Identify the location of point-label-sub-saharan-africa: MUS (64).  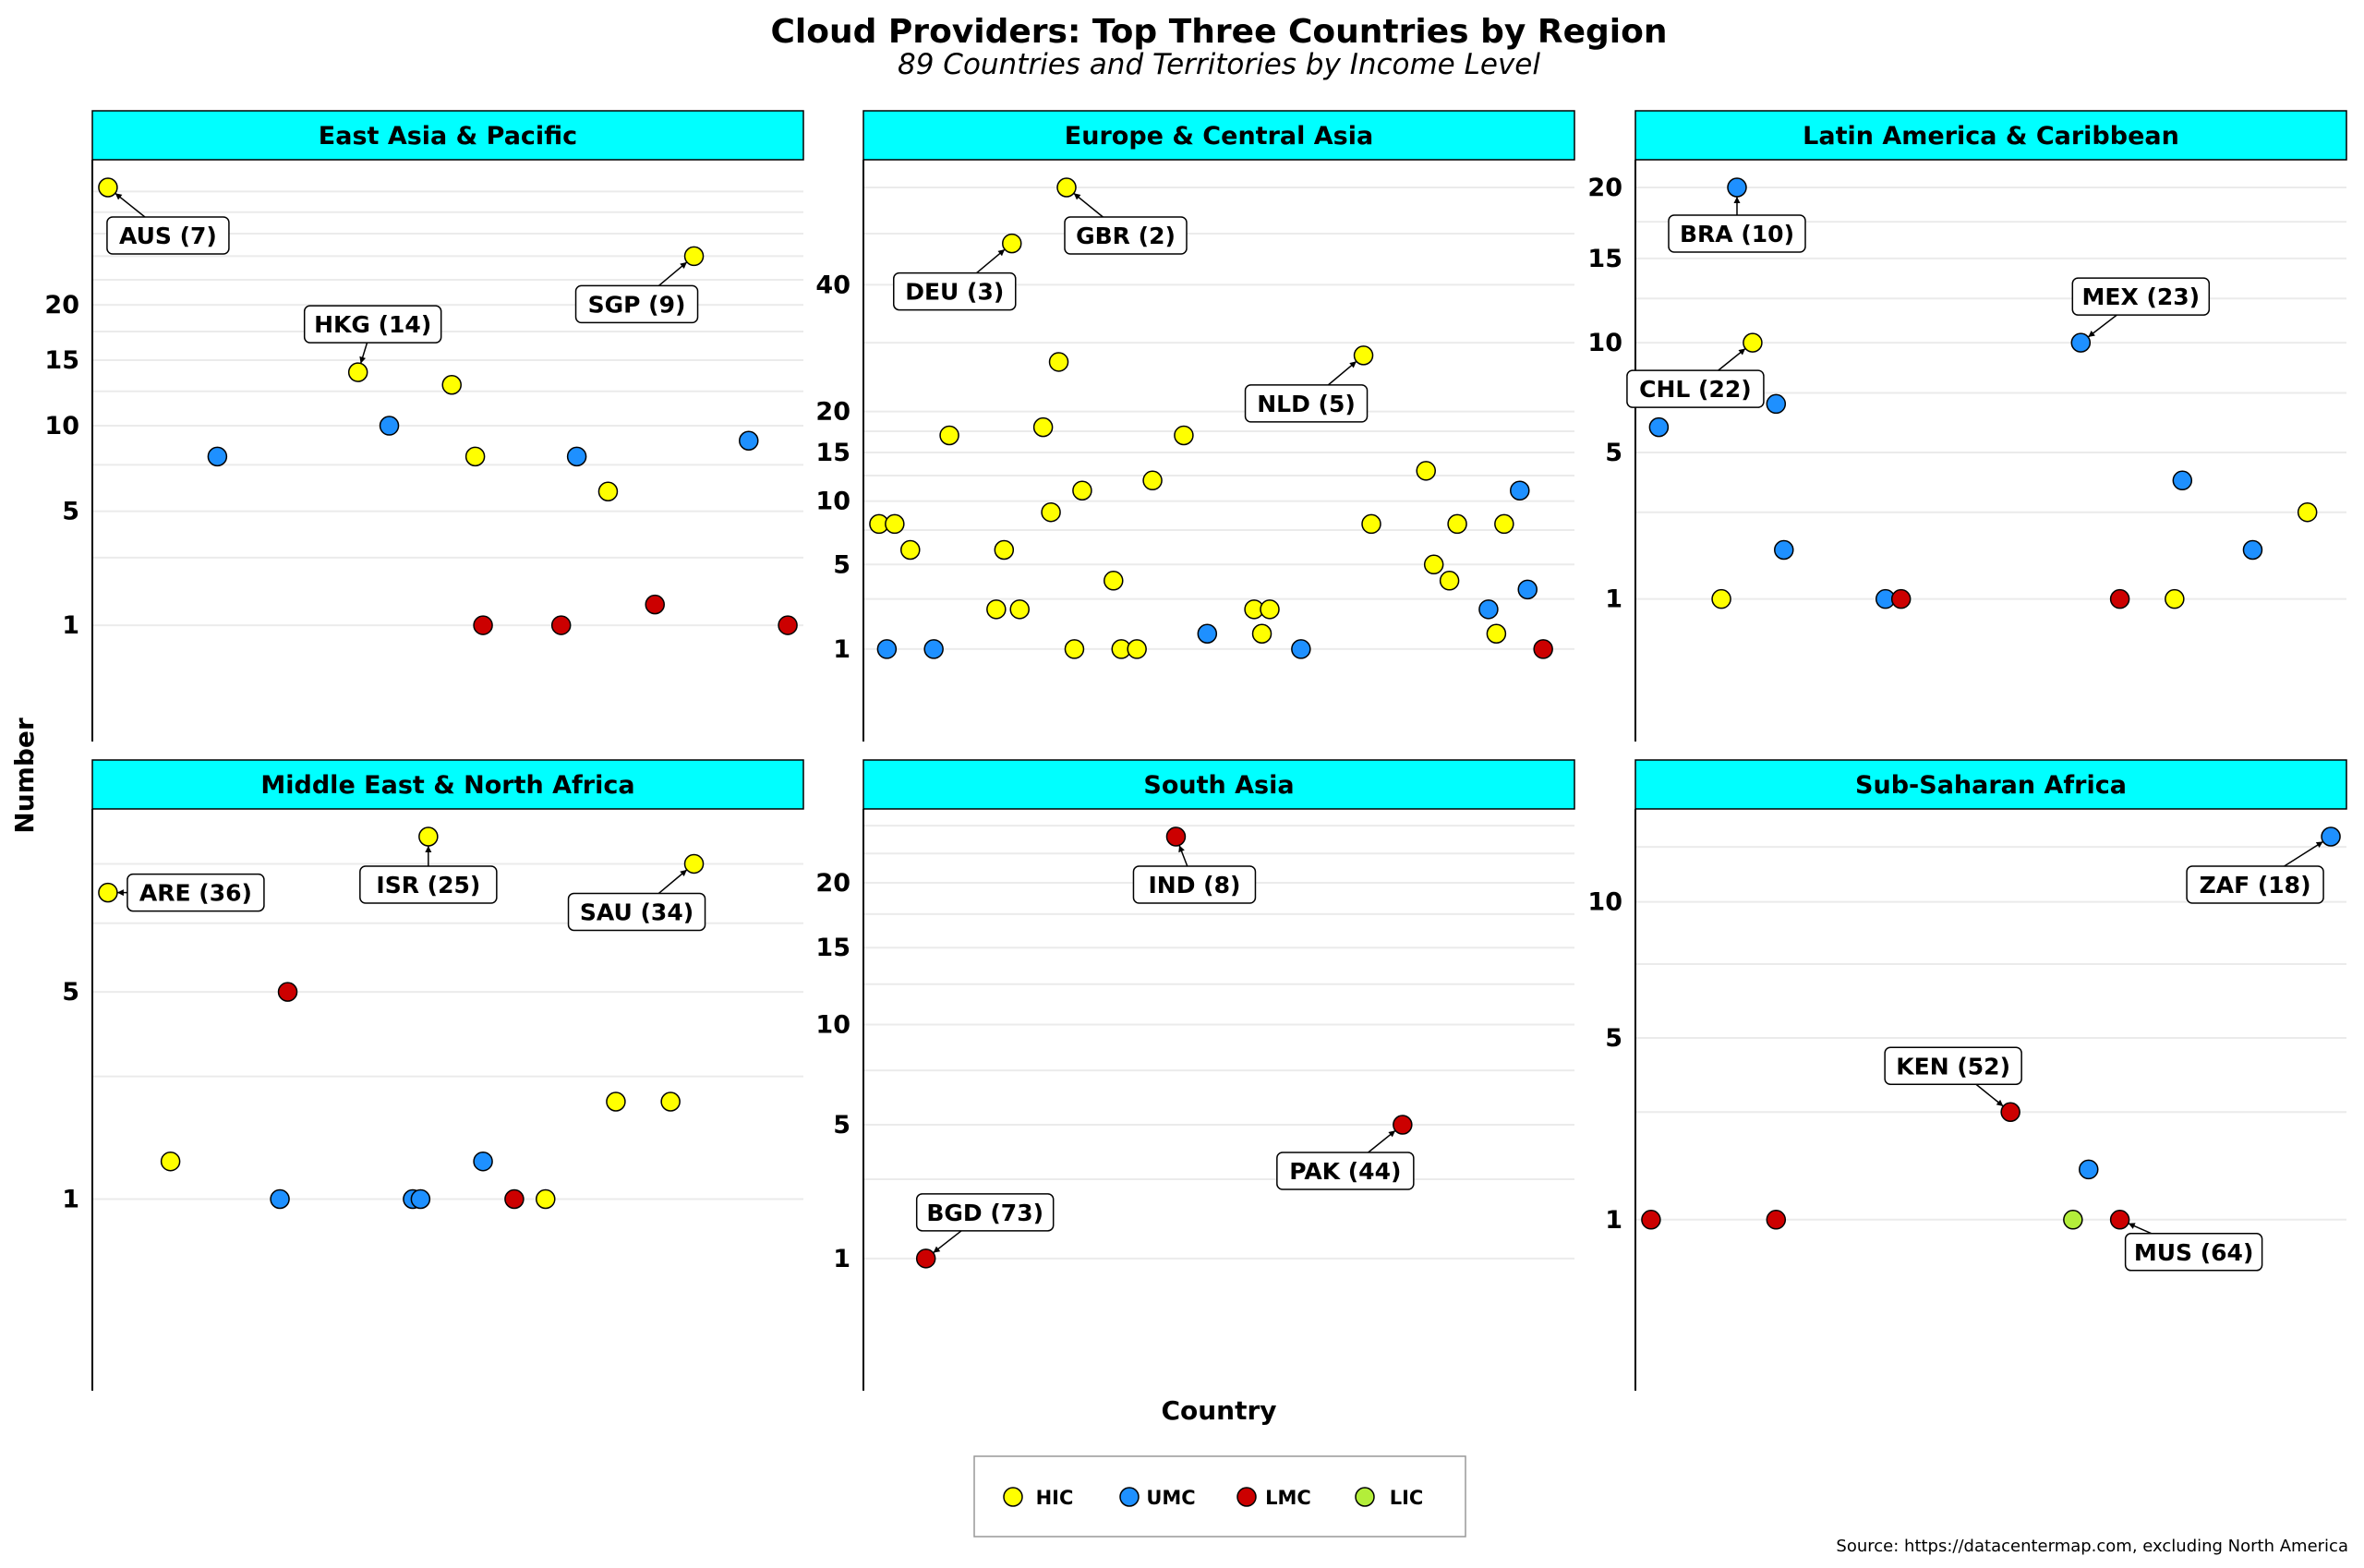
(2194, 1252).